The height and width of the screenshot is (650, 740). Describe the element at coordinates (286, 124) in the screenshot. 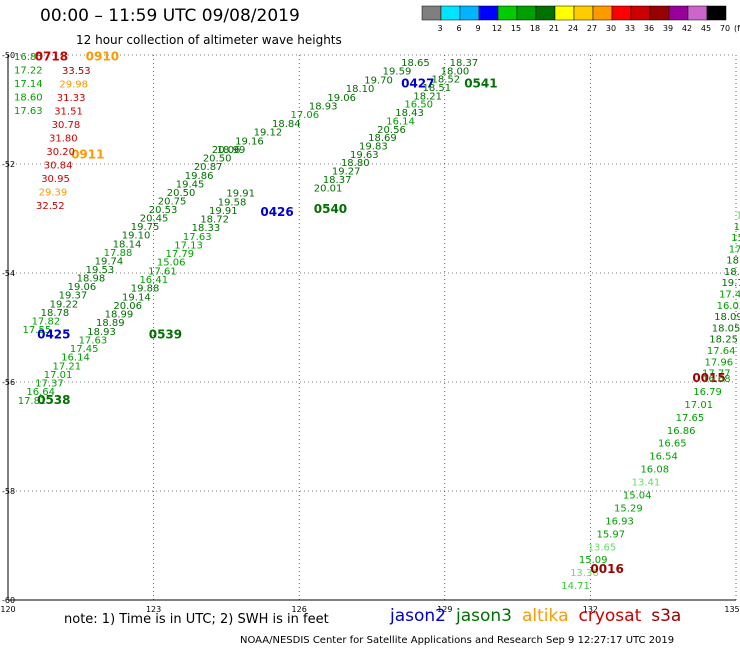

I see `wave-height-value: 18.84` at that location.